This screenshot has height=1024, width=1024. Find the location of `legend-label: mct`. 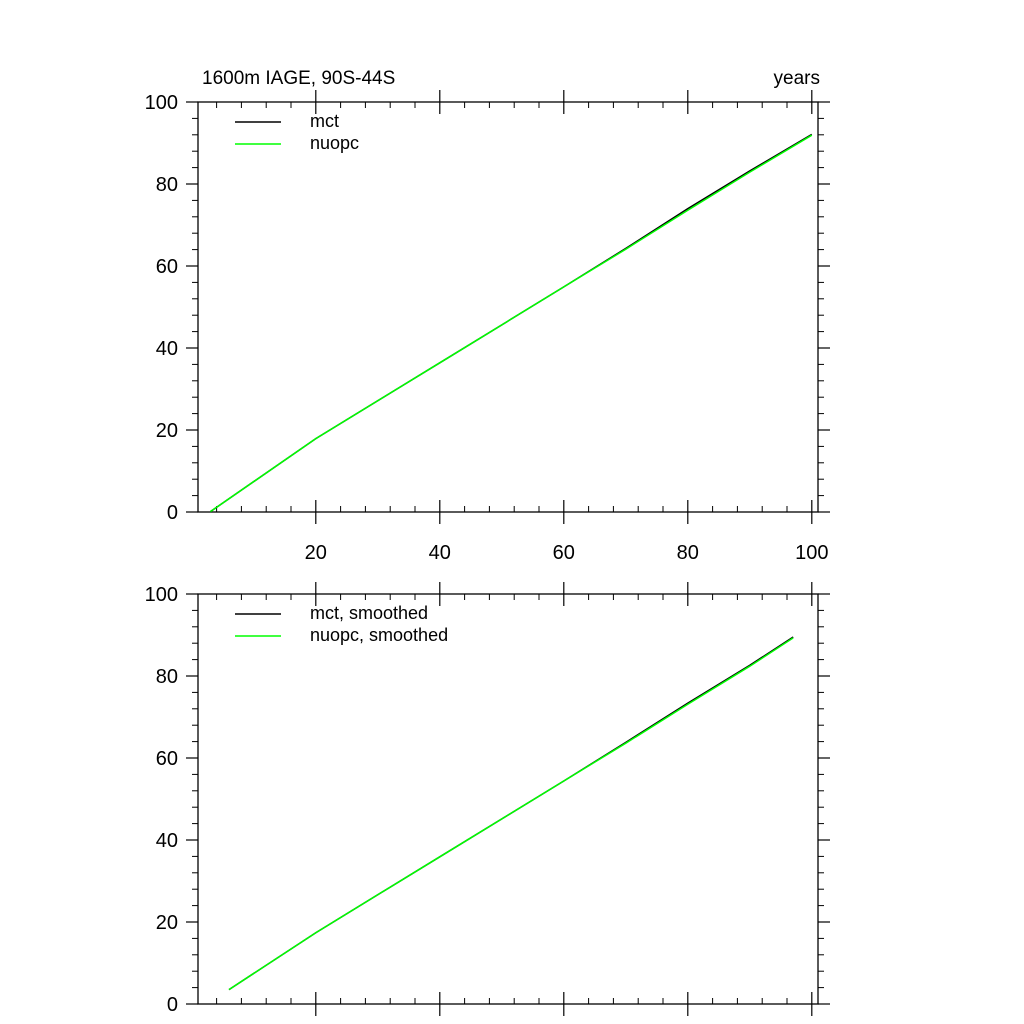

legend-label: mct is located at coordinates (324, 121).